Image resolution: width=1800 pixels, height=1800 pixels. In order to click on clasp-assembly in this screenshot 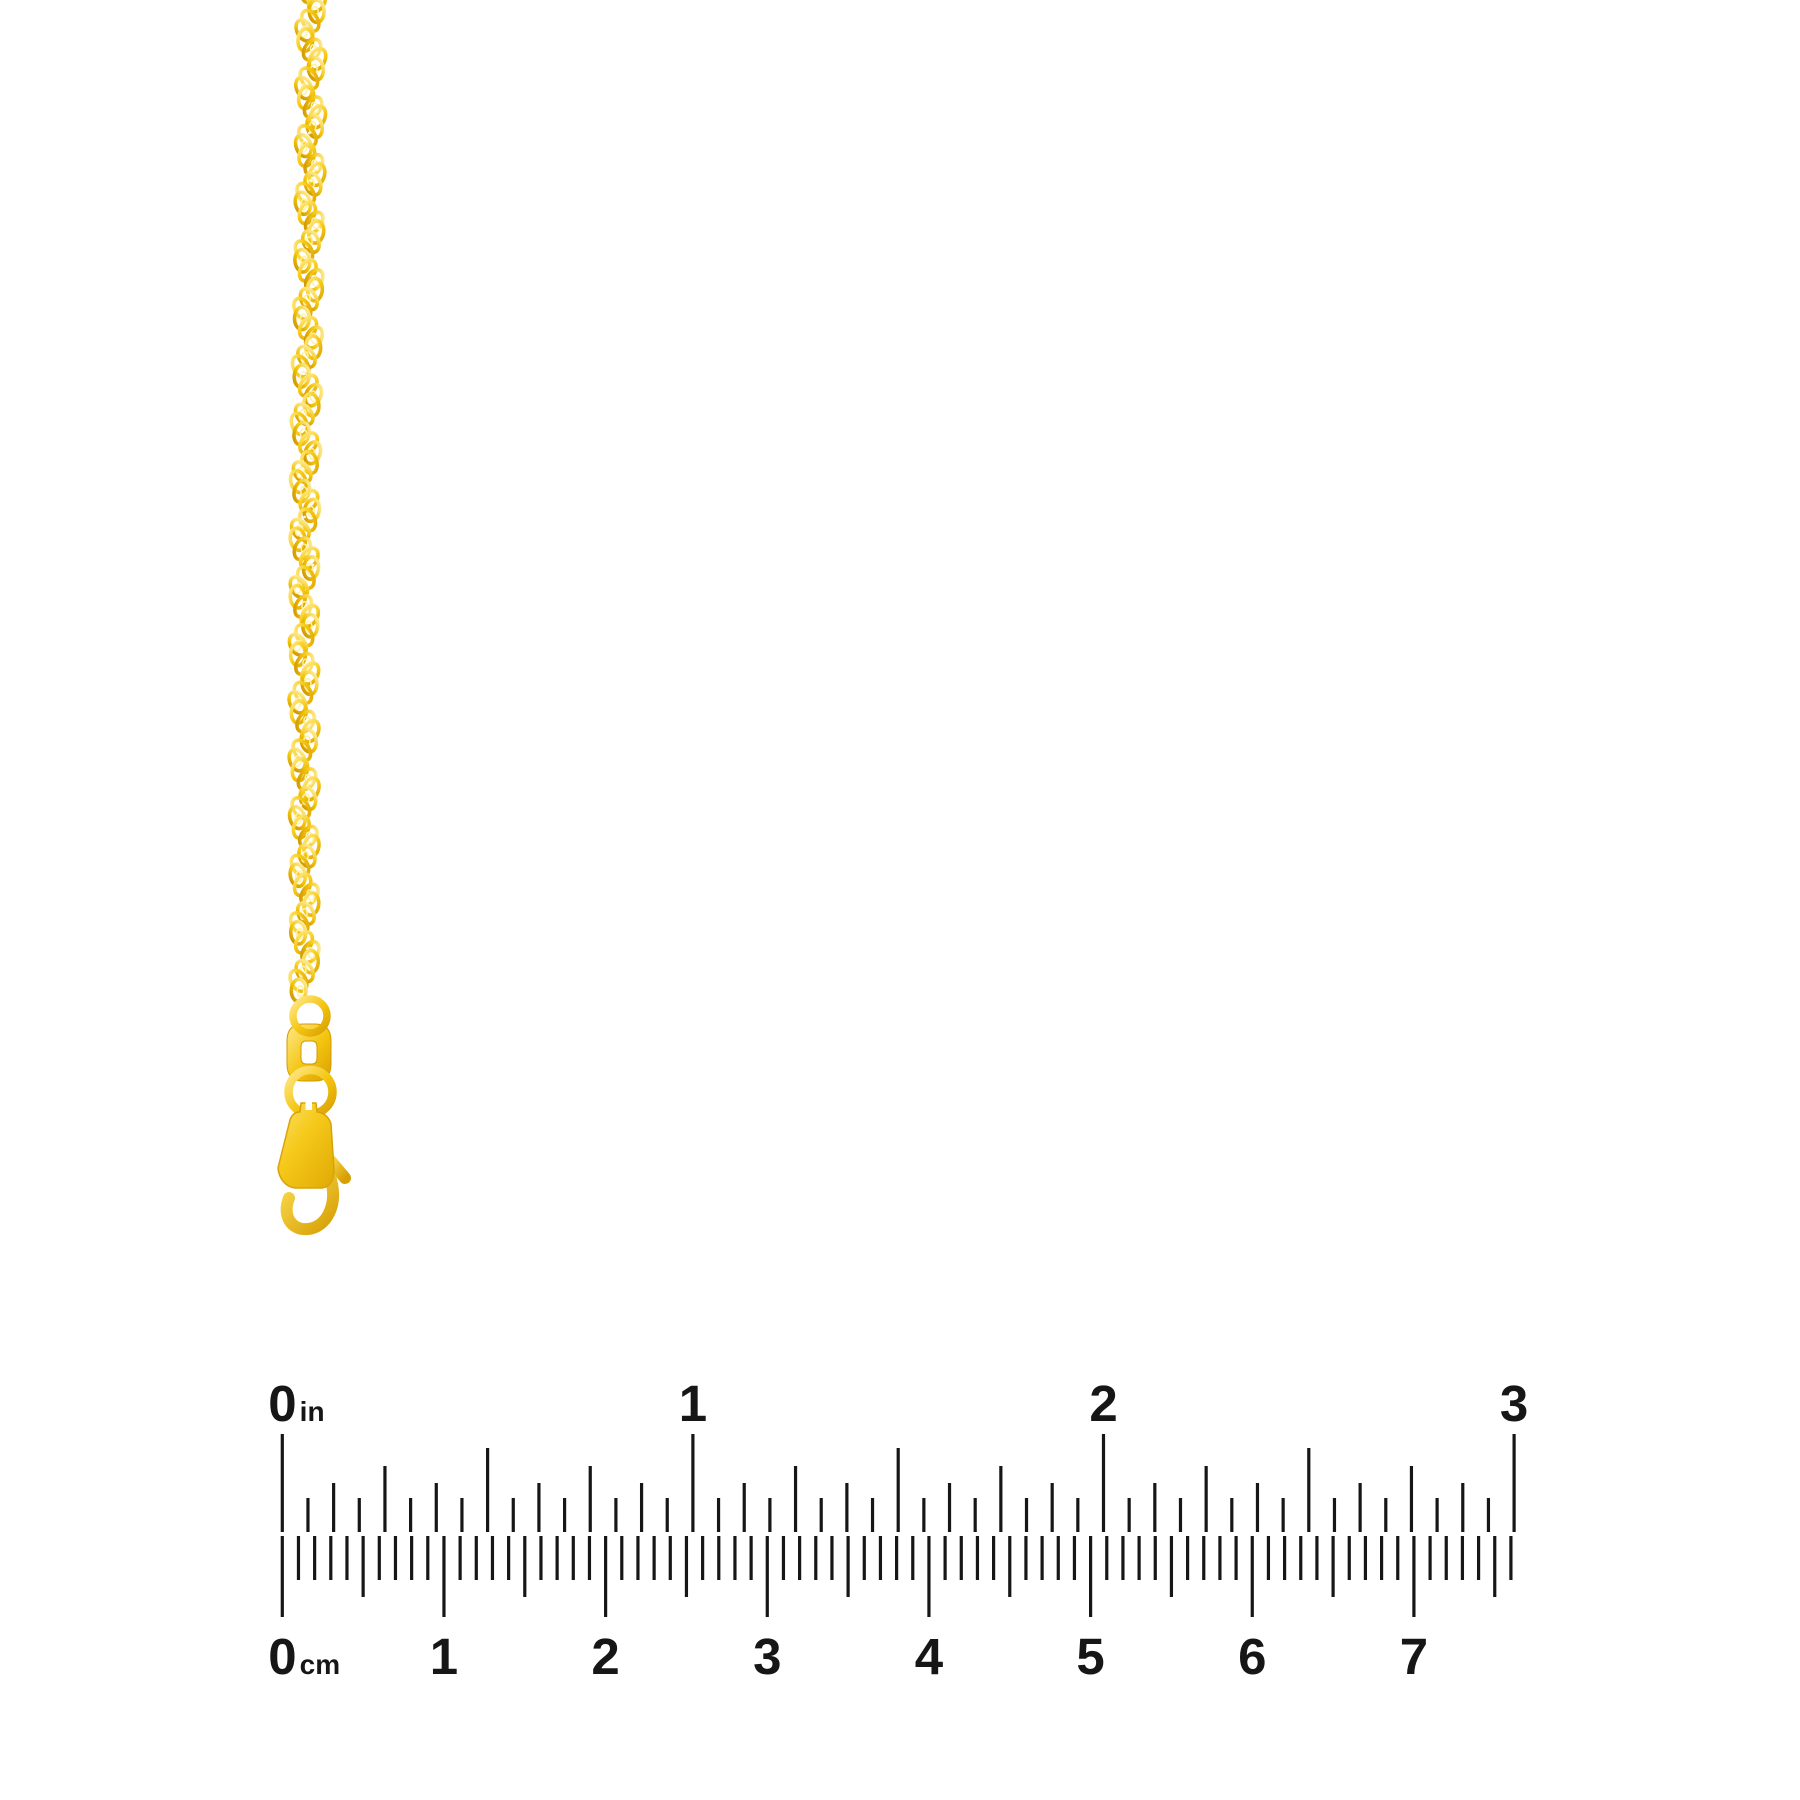, I will do `click(314, 1115)`.